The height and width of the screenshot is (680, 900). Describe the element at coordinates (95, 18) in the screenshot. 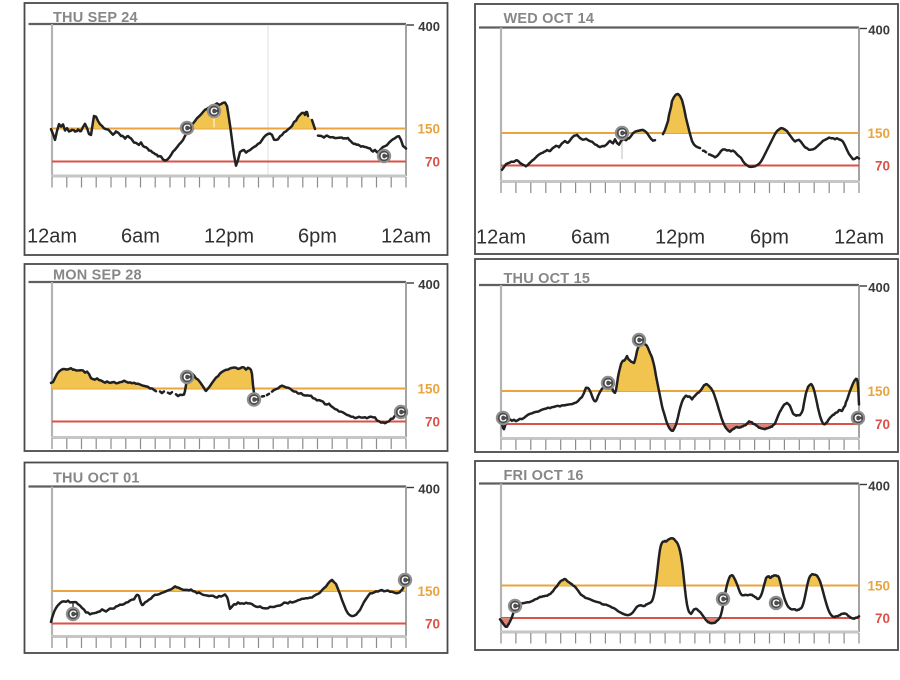

I see `svg-text: THU SEP 24` at that location.